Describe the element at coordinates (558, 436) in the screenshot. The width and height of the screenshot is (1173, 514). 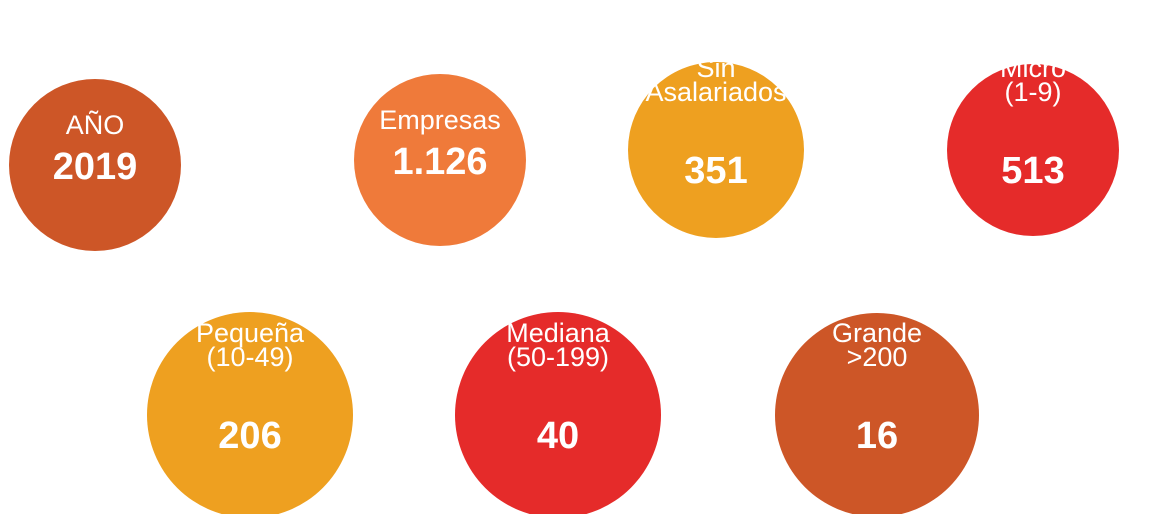
I see `circle-value: 40` at that location.